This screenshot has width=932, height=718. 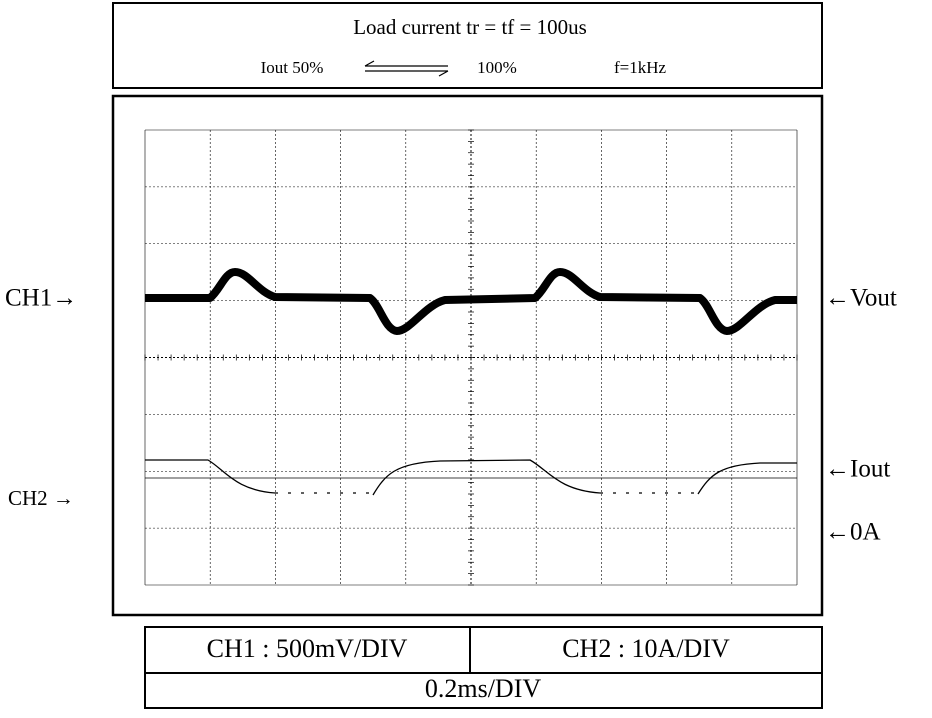 What do you see at coordinates (41, 498) in the screenshot?
I see `ch2-label: CH2 →` at bounding box center [41, 498].